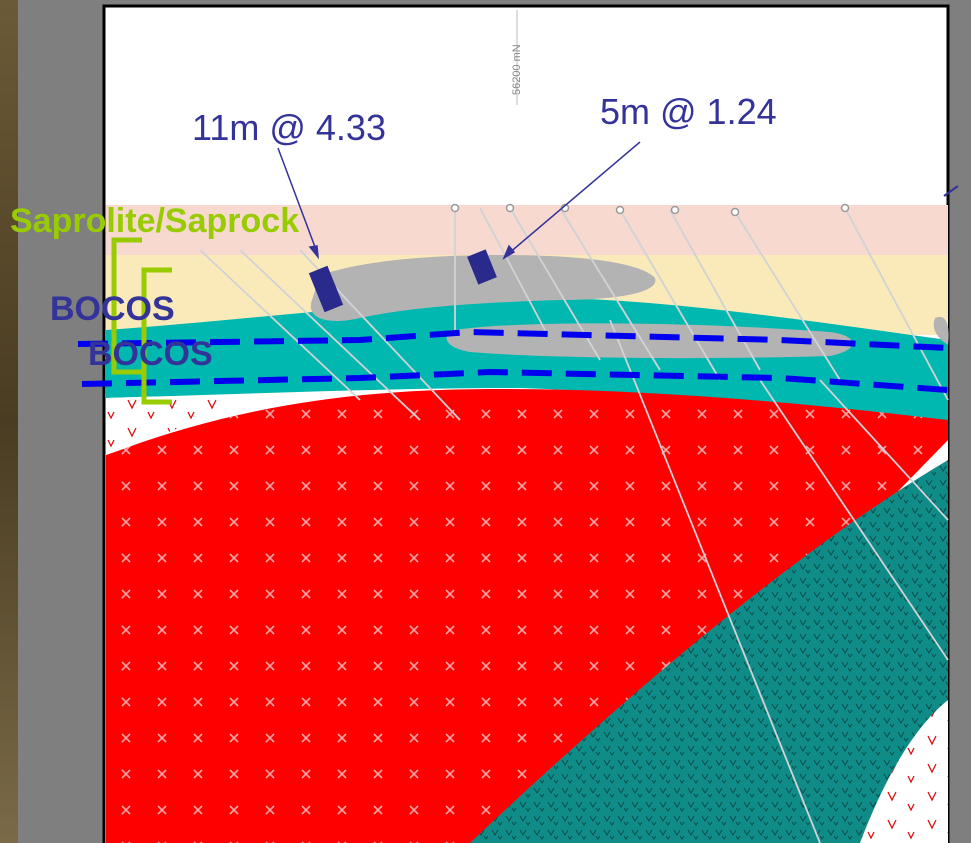 Image resolution: width=971 pixels, height=843 pixels. I want to click on intercept-label-1: 11m @ 4.33, so click(289, 127).